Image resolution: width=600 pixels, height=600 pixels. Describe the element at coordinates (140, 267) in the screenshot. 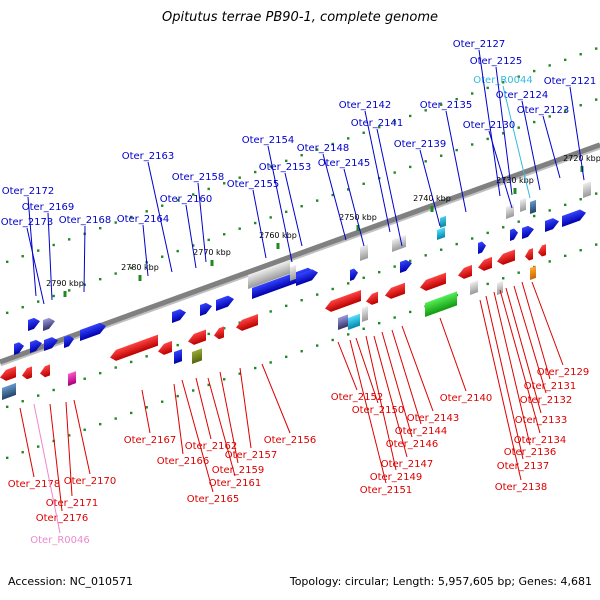

I see `kbp-tick-label: 2780 kbp` at that location.